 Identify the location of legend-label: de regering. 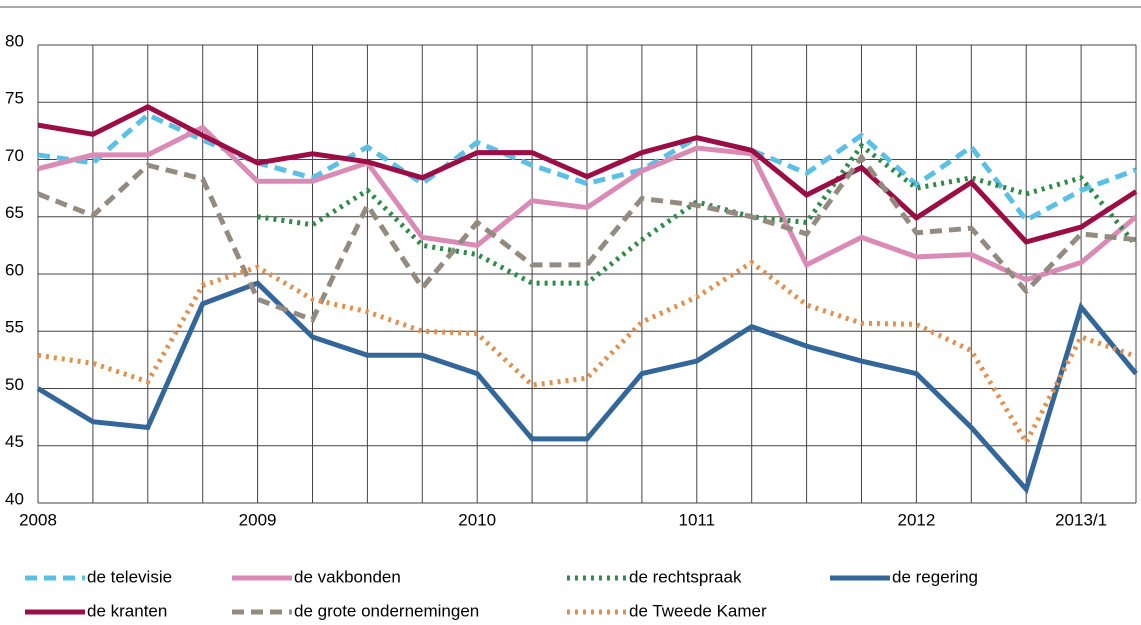
(935, 576).